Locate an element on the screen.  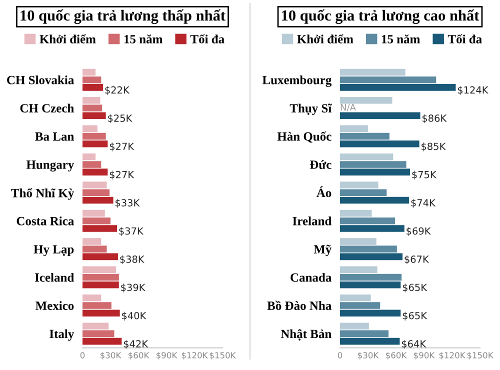
y-tick-label: Bồ Đào Nha is located at coordinates (299, 305).